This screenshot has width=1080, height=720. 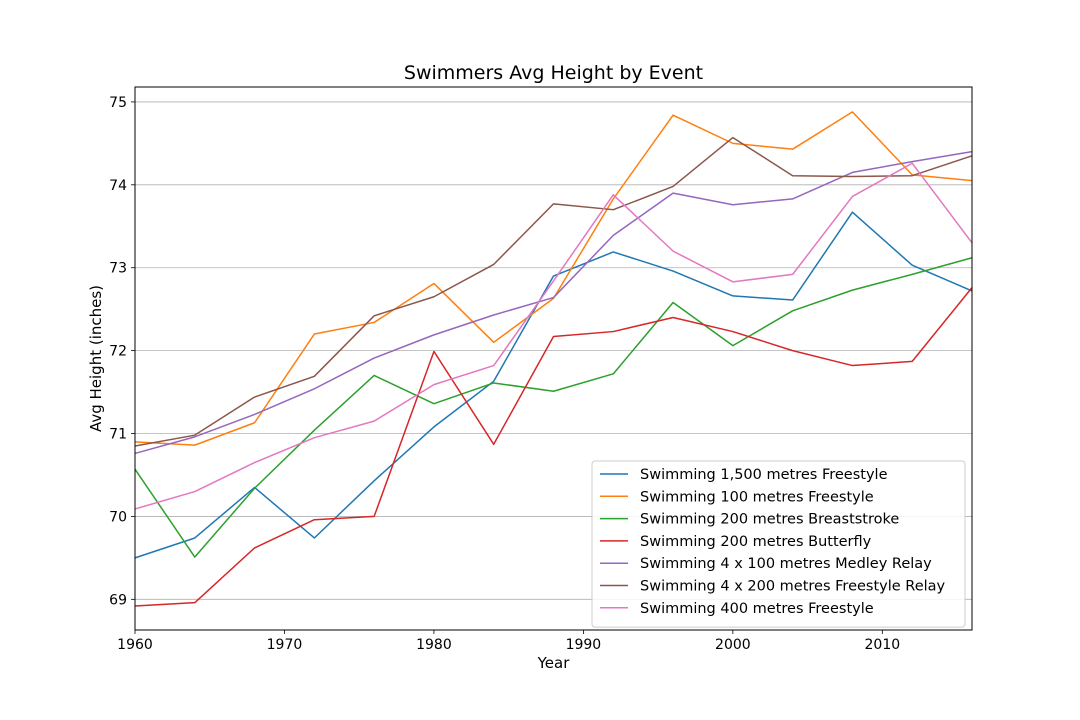 I want to click on x-axis-label: Year, so click(x=554, y=663).